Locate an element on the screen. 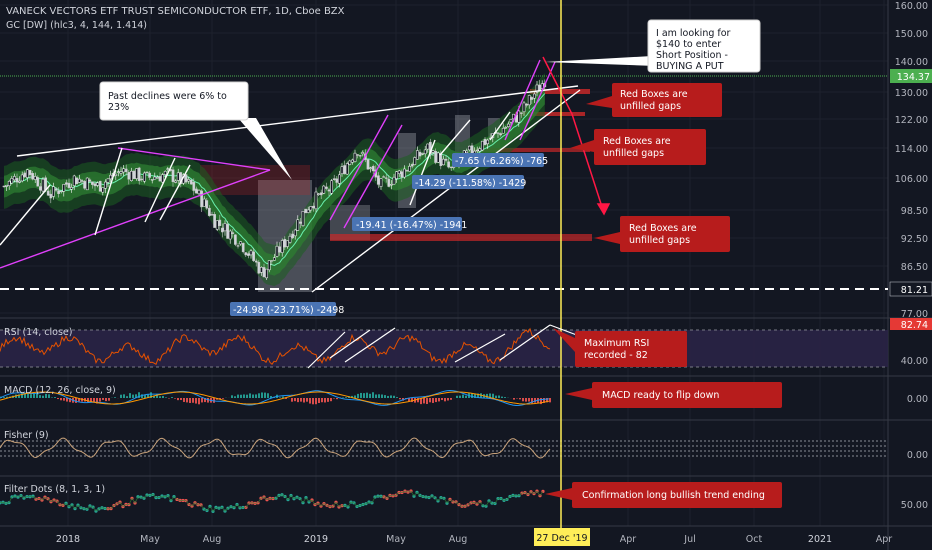  price-tick-label: 130.00 is located at coordinates (911, 93).